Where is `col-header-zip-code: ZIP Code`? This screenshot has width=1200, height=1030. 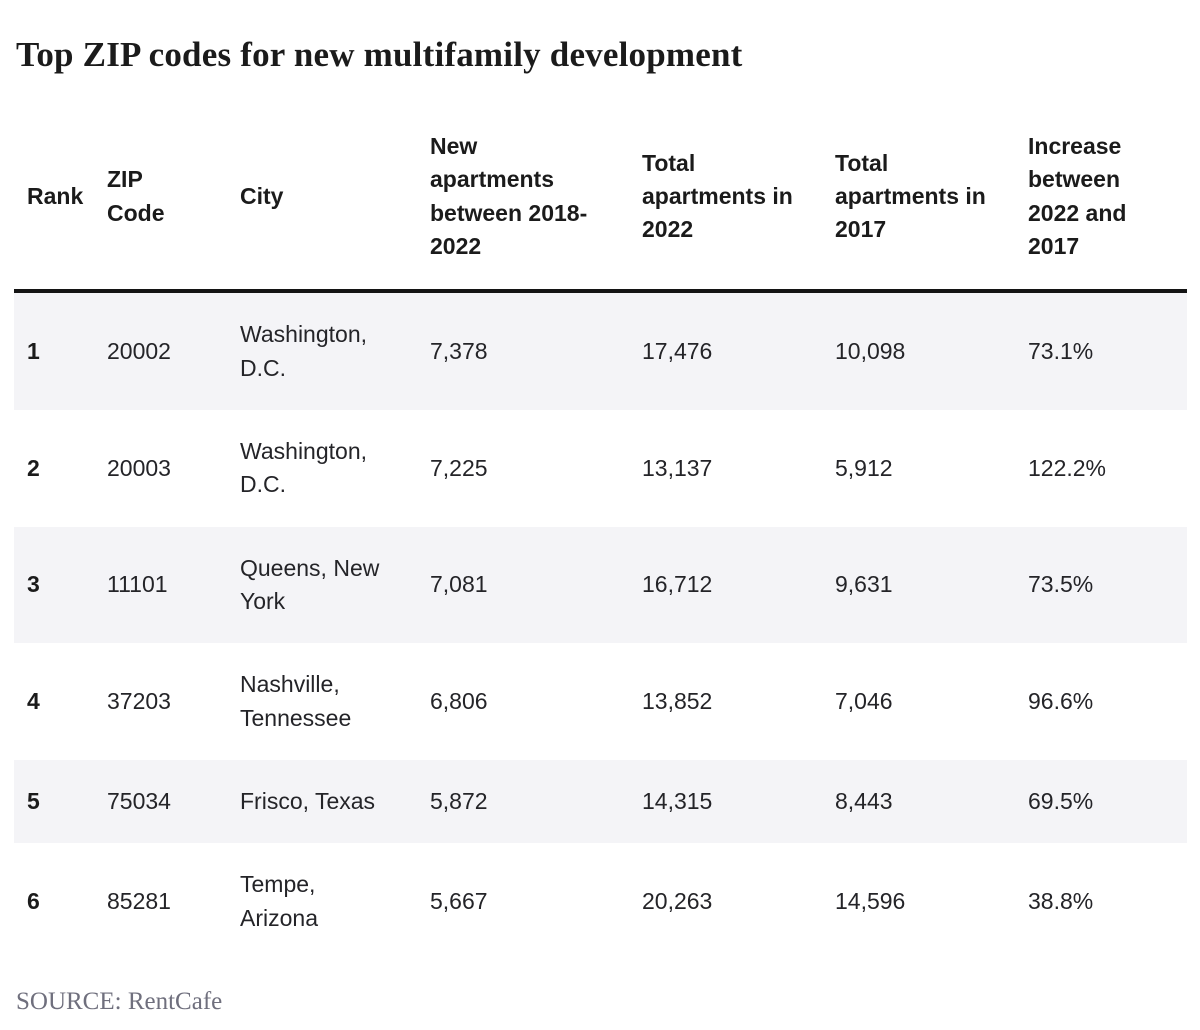
col-header-zip-code: ZIP Code is located at coordinates (160, 199).